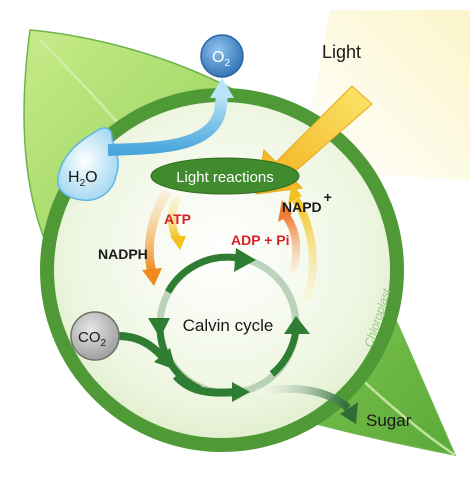 The height and width of the screenshot is (484, 470). Describe the element at coordinates (228, 325) in the screenshot. I see `calvin-cycle-label: Calvin cycle` at that location.